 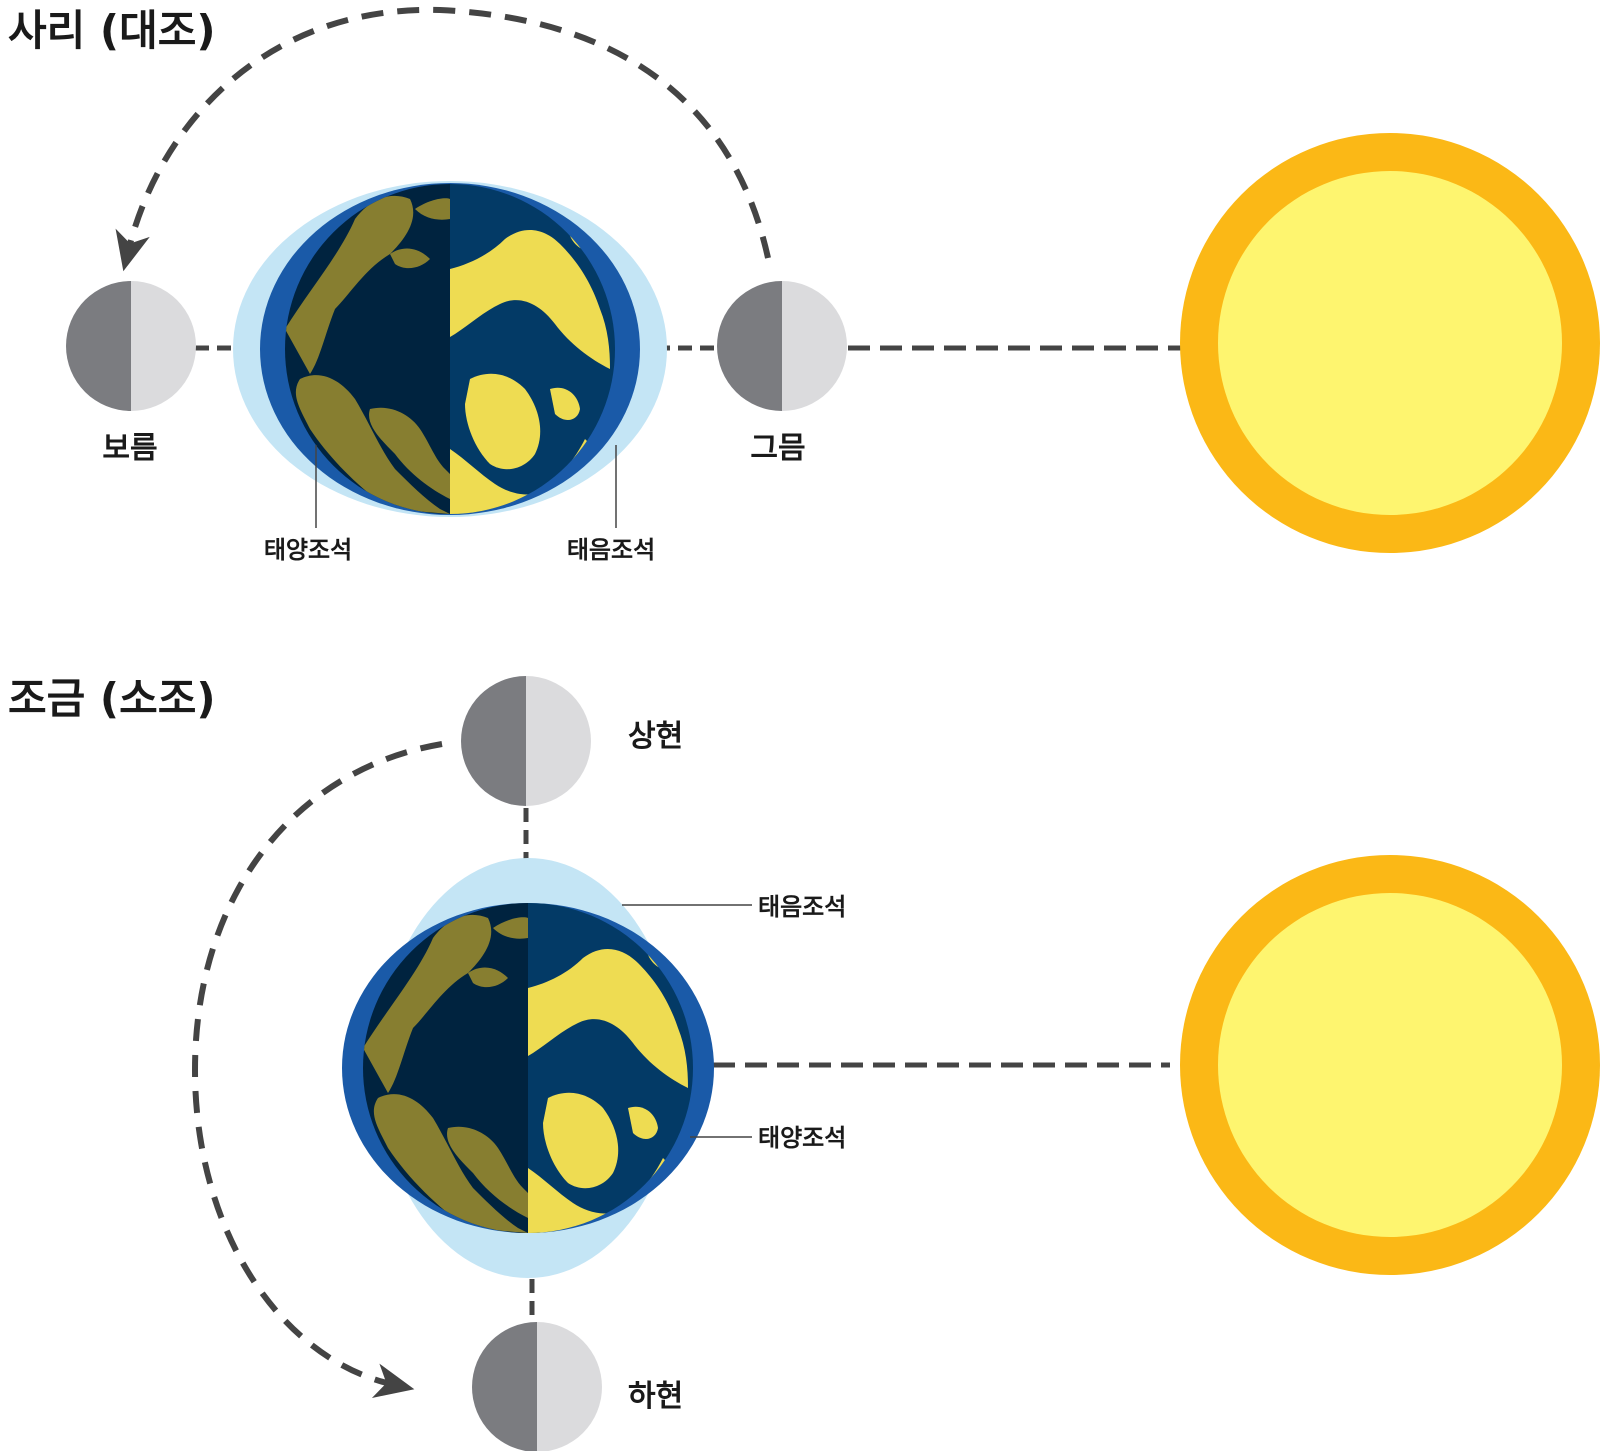 I want to click on spring-sun, so click(x=1390, y=343).